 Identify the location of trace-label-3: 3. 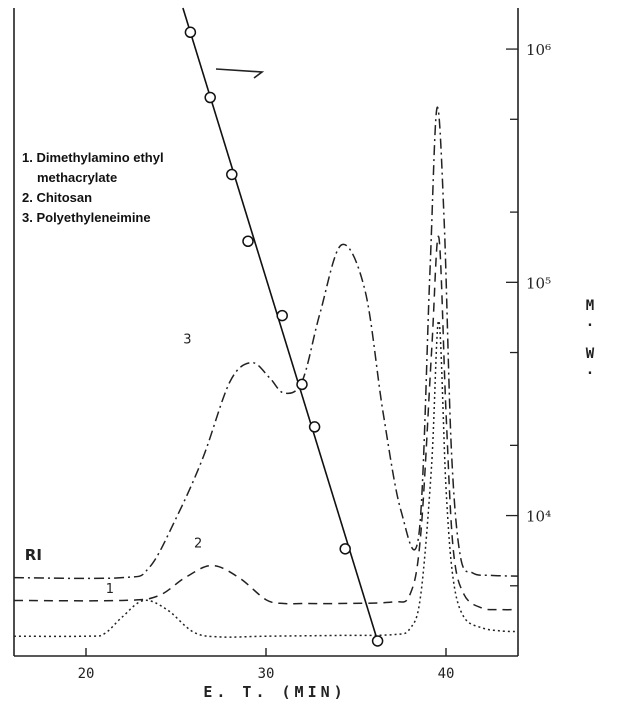
(187, 340).